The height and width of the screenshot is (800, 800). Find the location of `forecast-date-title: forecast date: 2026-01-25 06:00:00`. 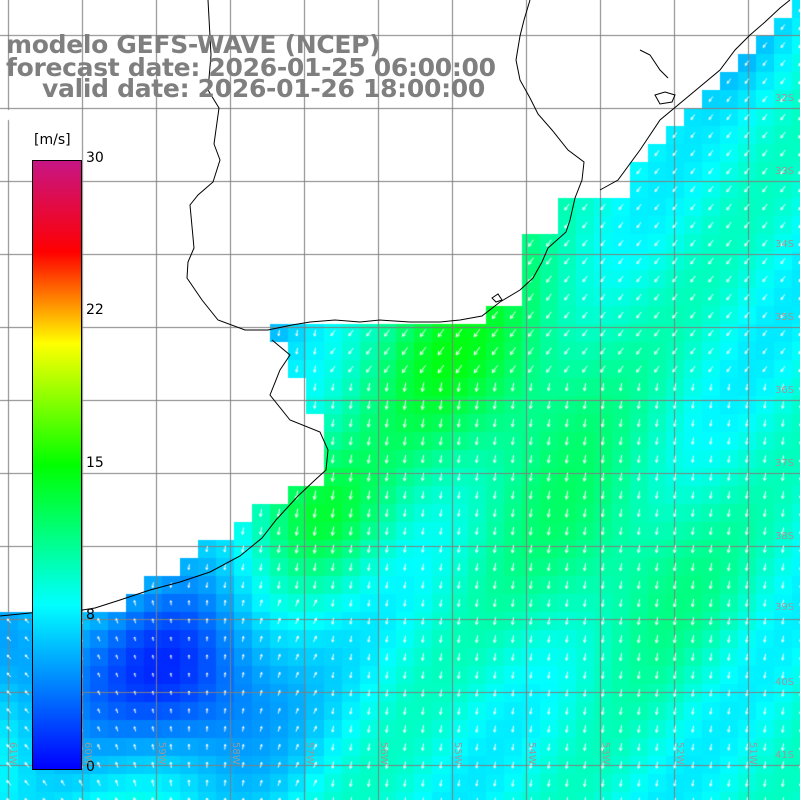

forecast-date-title: forecast date: 2026-01-25 06:00:00 is located at coordinates (251, 67).